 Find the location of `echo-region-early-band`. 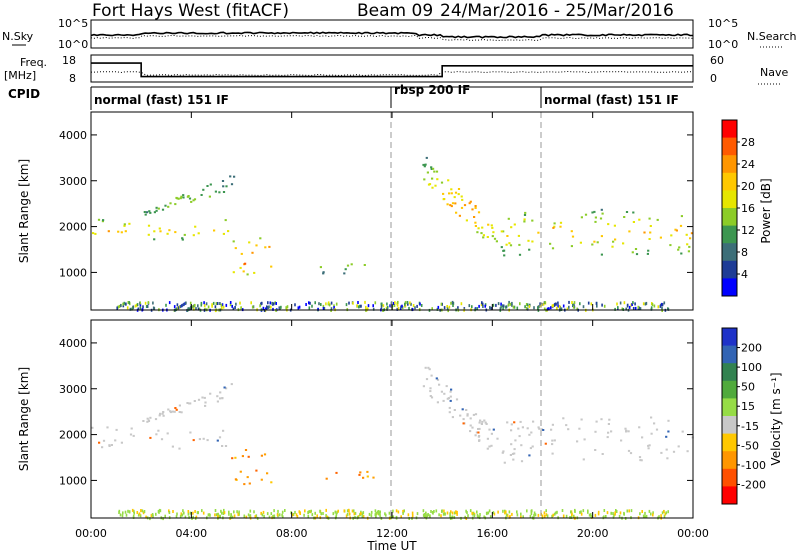

echo-region-early-band is located at coordinates (159, 438).